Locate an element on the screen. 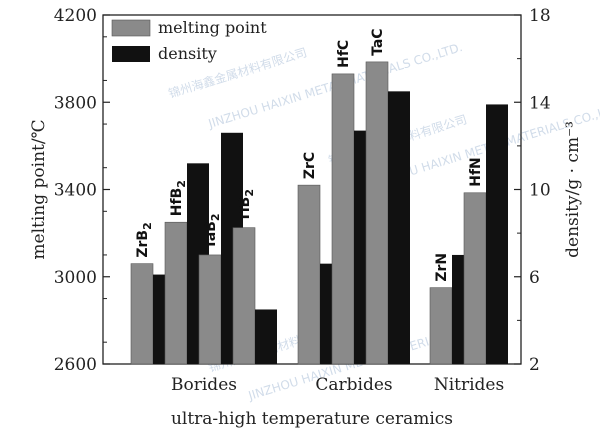 The image size is (600, 441). category-label: Nitrides is located at coordinates (469, 385).